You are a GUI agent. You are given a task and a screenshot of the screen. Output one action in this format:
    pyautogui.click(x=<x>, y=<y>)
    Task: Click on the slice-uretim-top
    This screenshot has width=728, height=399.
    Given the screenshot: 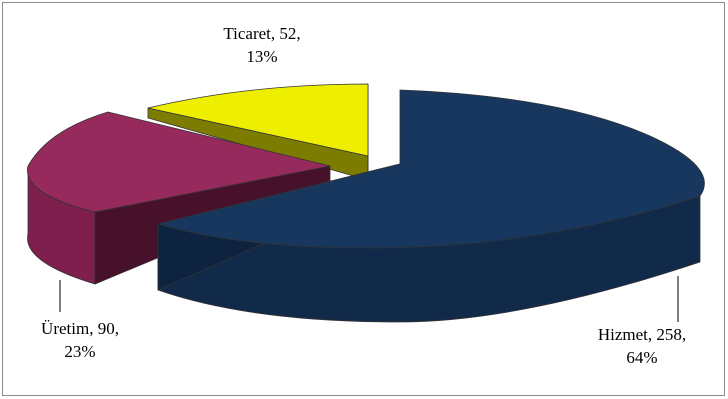 What is the action you would take?
    pyautogui.click(x=179, y=162)
    